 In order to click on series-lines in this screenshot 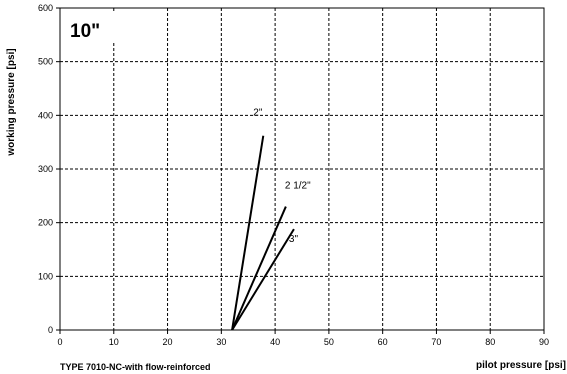, I will do `click(263, 233)`.